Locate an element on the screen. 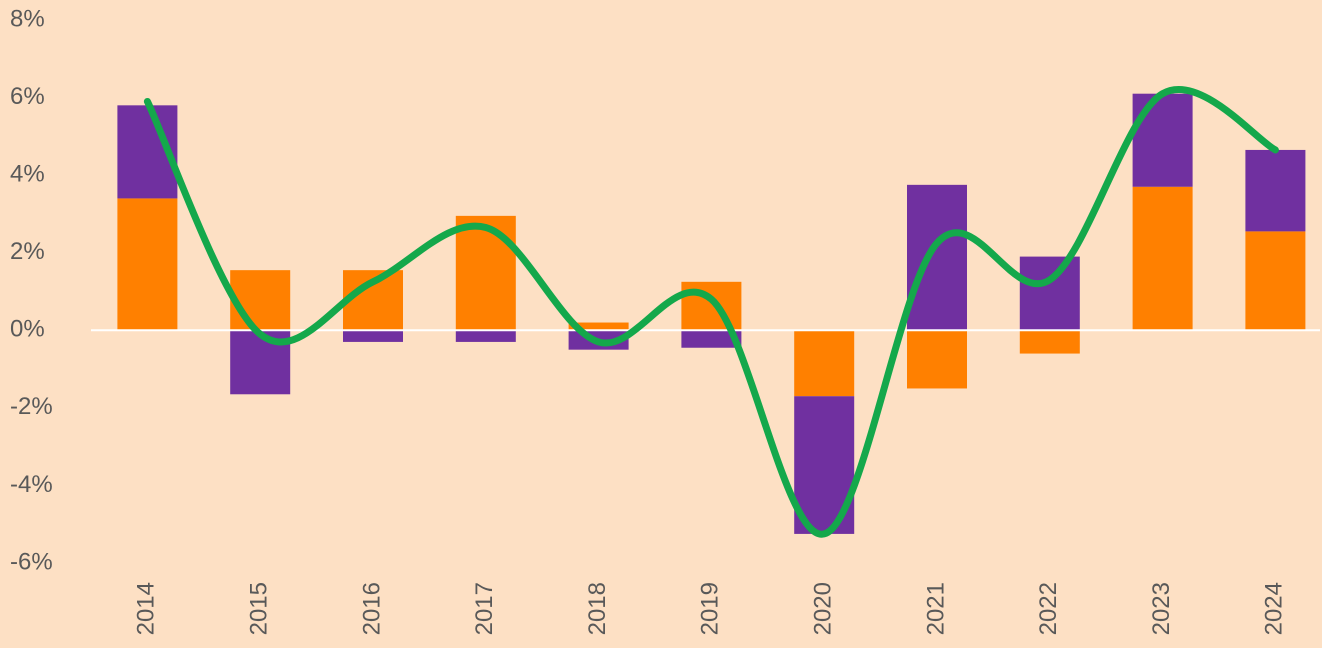  x-tick-label: 2018 is located at coordinates (597, 608).